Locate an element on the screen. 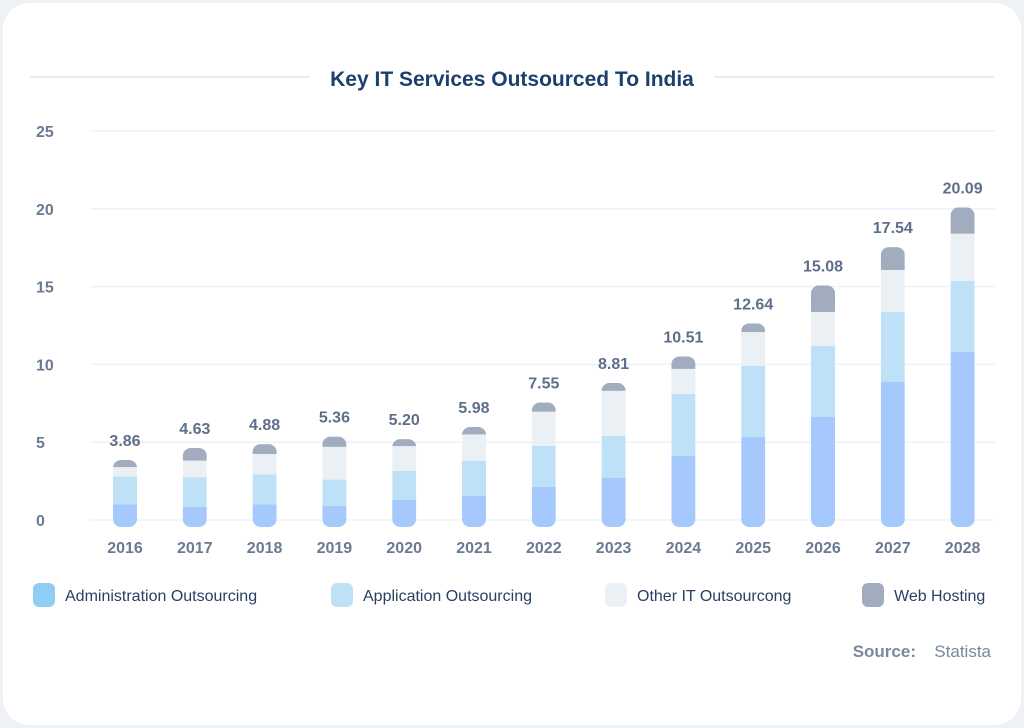 The image size is (1024, 728). legend-item: Application Outsourcing is located at coordinates (431, 595).